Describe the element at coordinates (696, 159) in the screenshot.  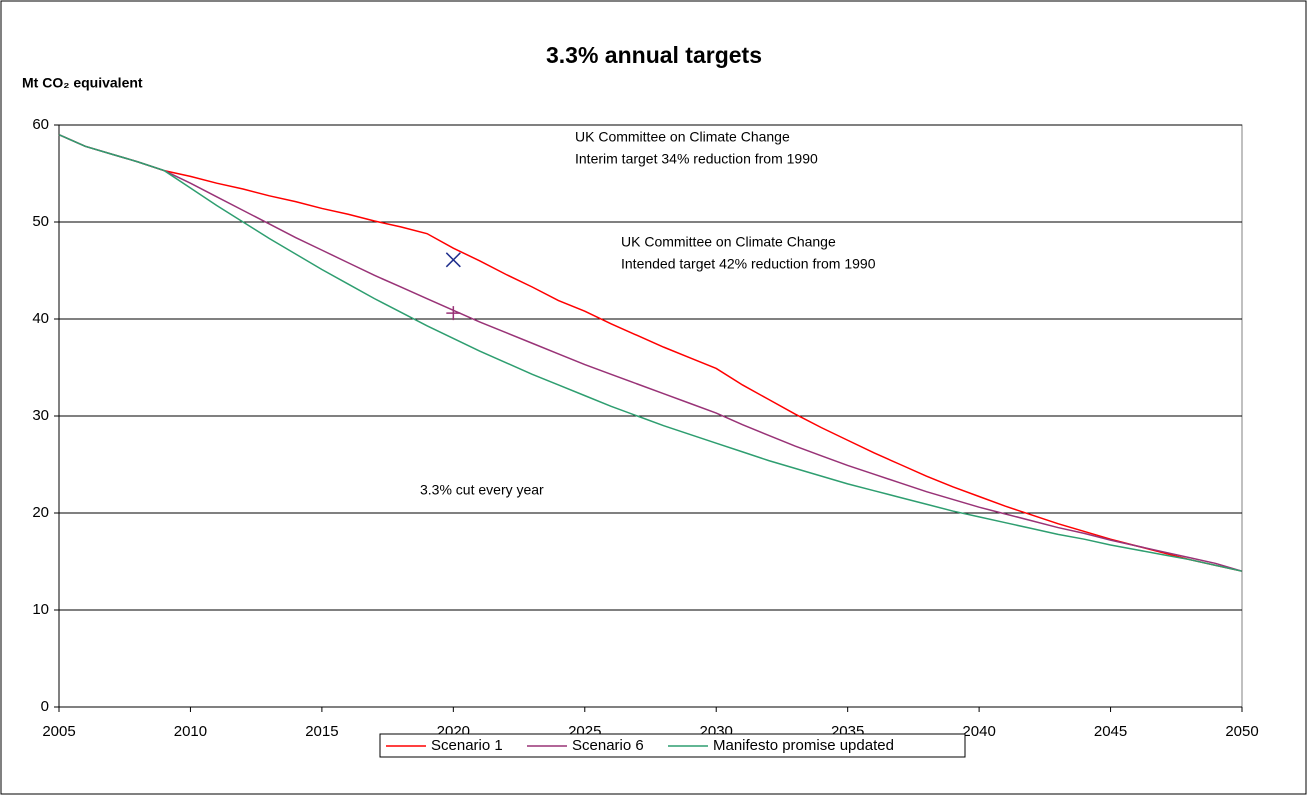
I see `annotation: Interim target 34% reduction from 1990` at that location.